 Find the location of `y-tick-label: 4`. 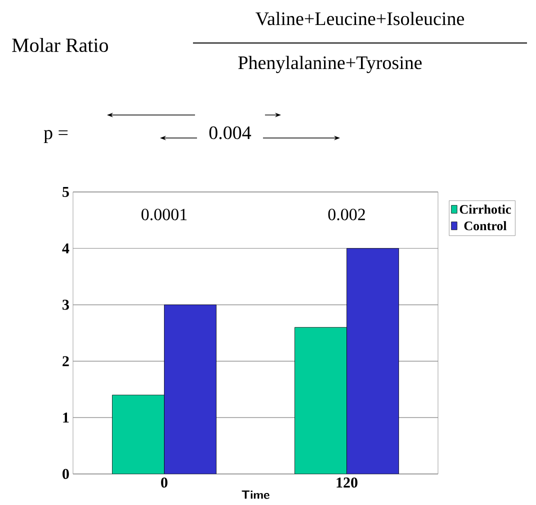

y-tick-label: 4 is located at coordinates (66, 248).